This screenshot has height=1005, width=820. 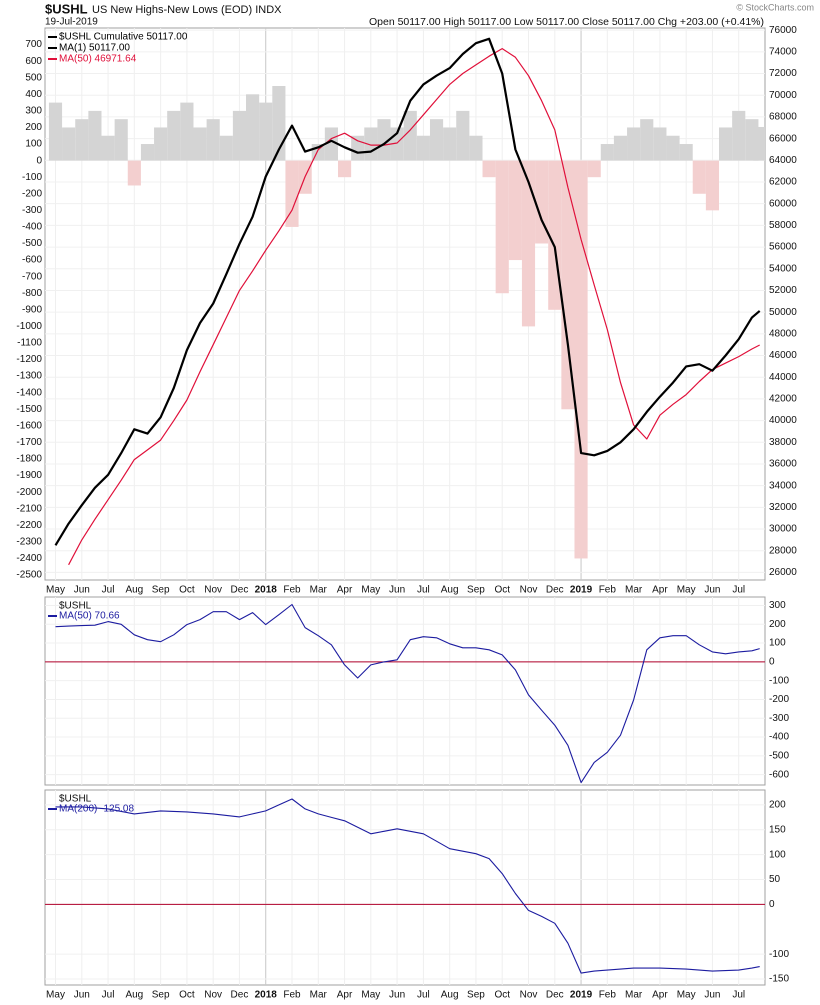 I want to click on y-tick-label: -1000, so click(x=29, y=326).